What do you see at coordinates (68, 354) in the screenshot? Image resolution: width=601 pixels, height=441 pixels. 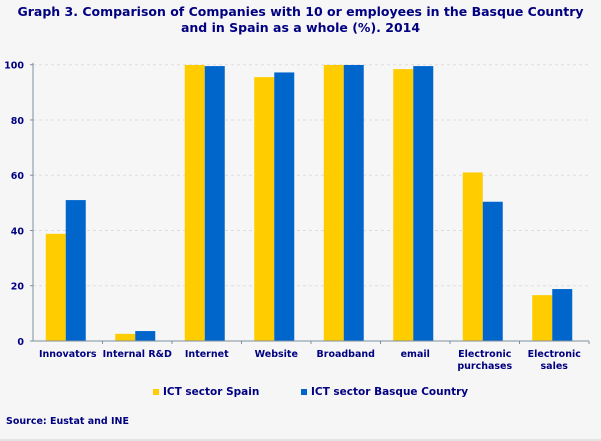 I see `x-category-label: Innovators` at bounding box center [68, 354].